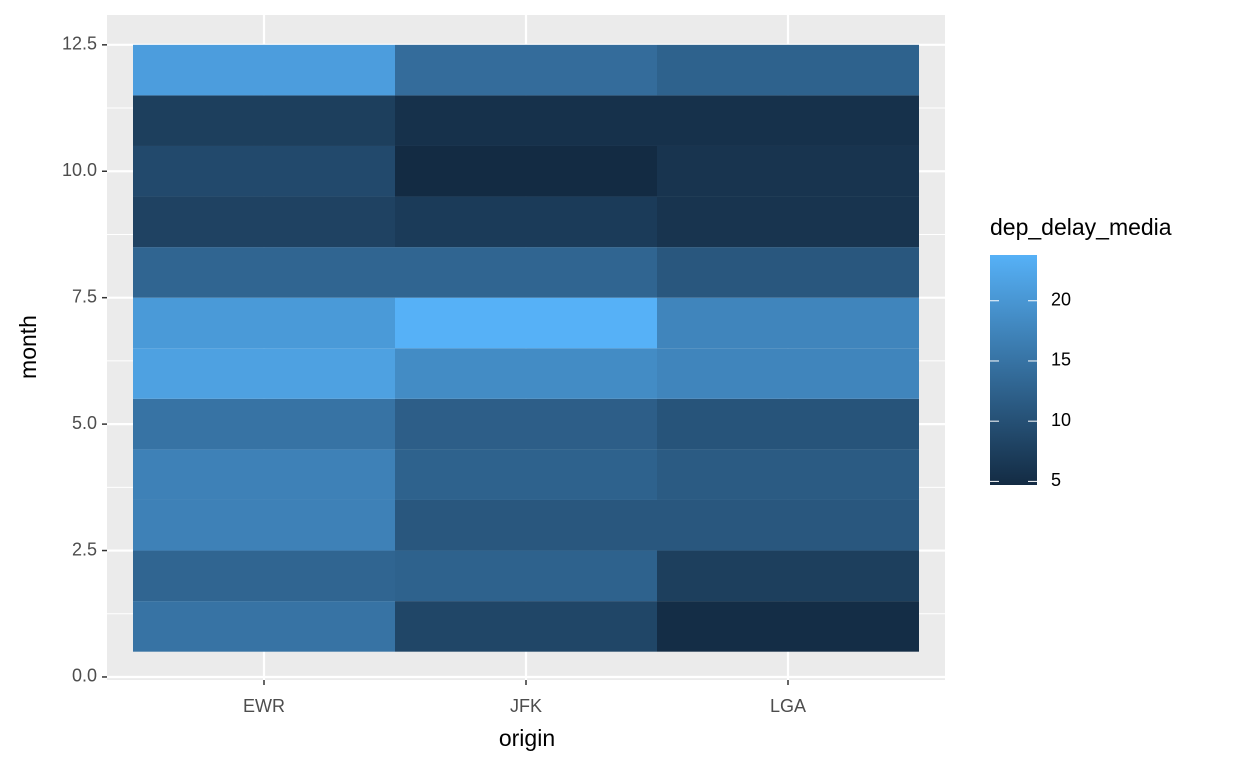 Image resolution: width=1248 pixels, height=768 pixels. I want to click on y-tick-label: 7.5, so click(84, 296).